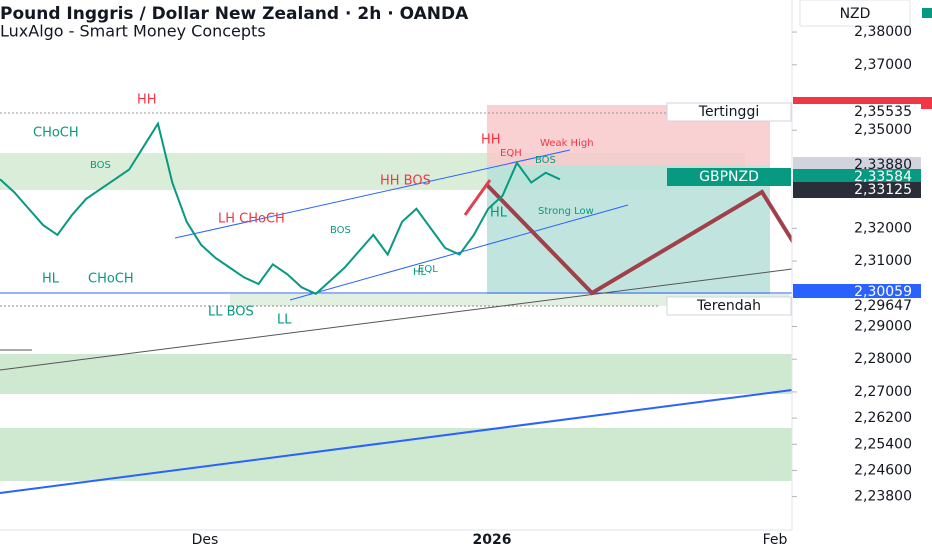  I want to click on label-name: Terendah, so click(728, 306).